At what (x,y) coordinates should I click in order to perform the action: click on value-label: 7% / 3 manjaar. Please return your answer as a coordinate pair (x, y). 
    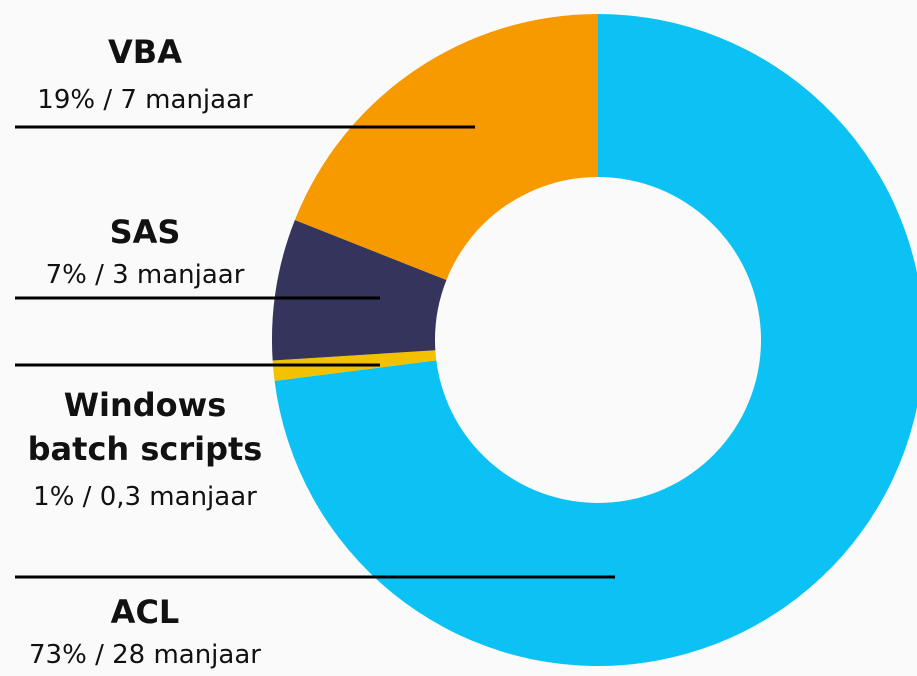
    Looking at the image, I should click on (145, 275).